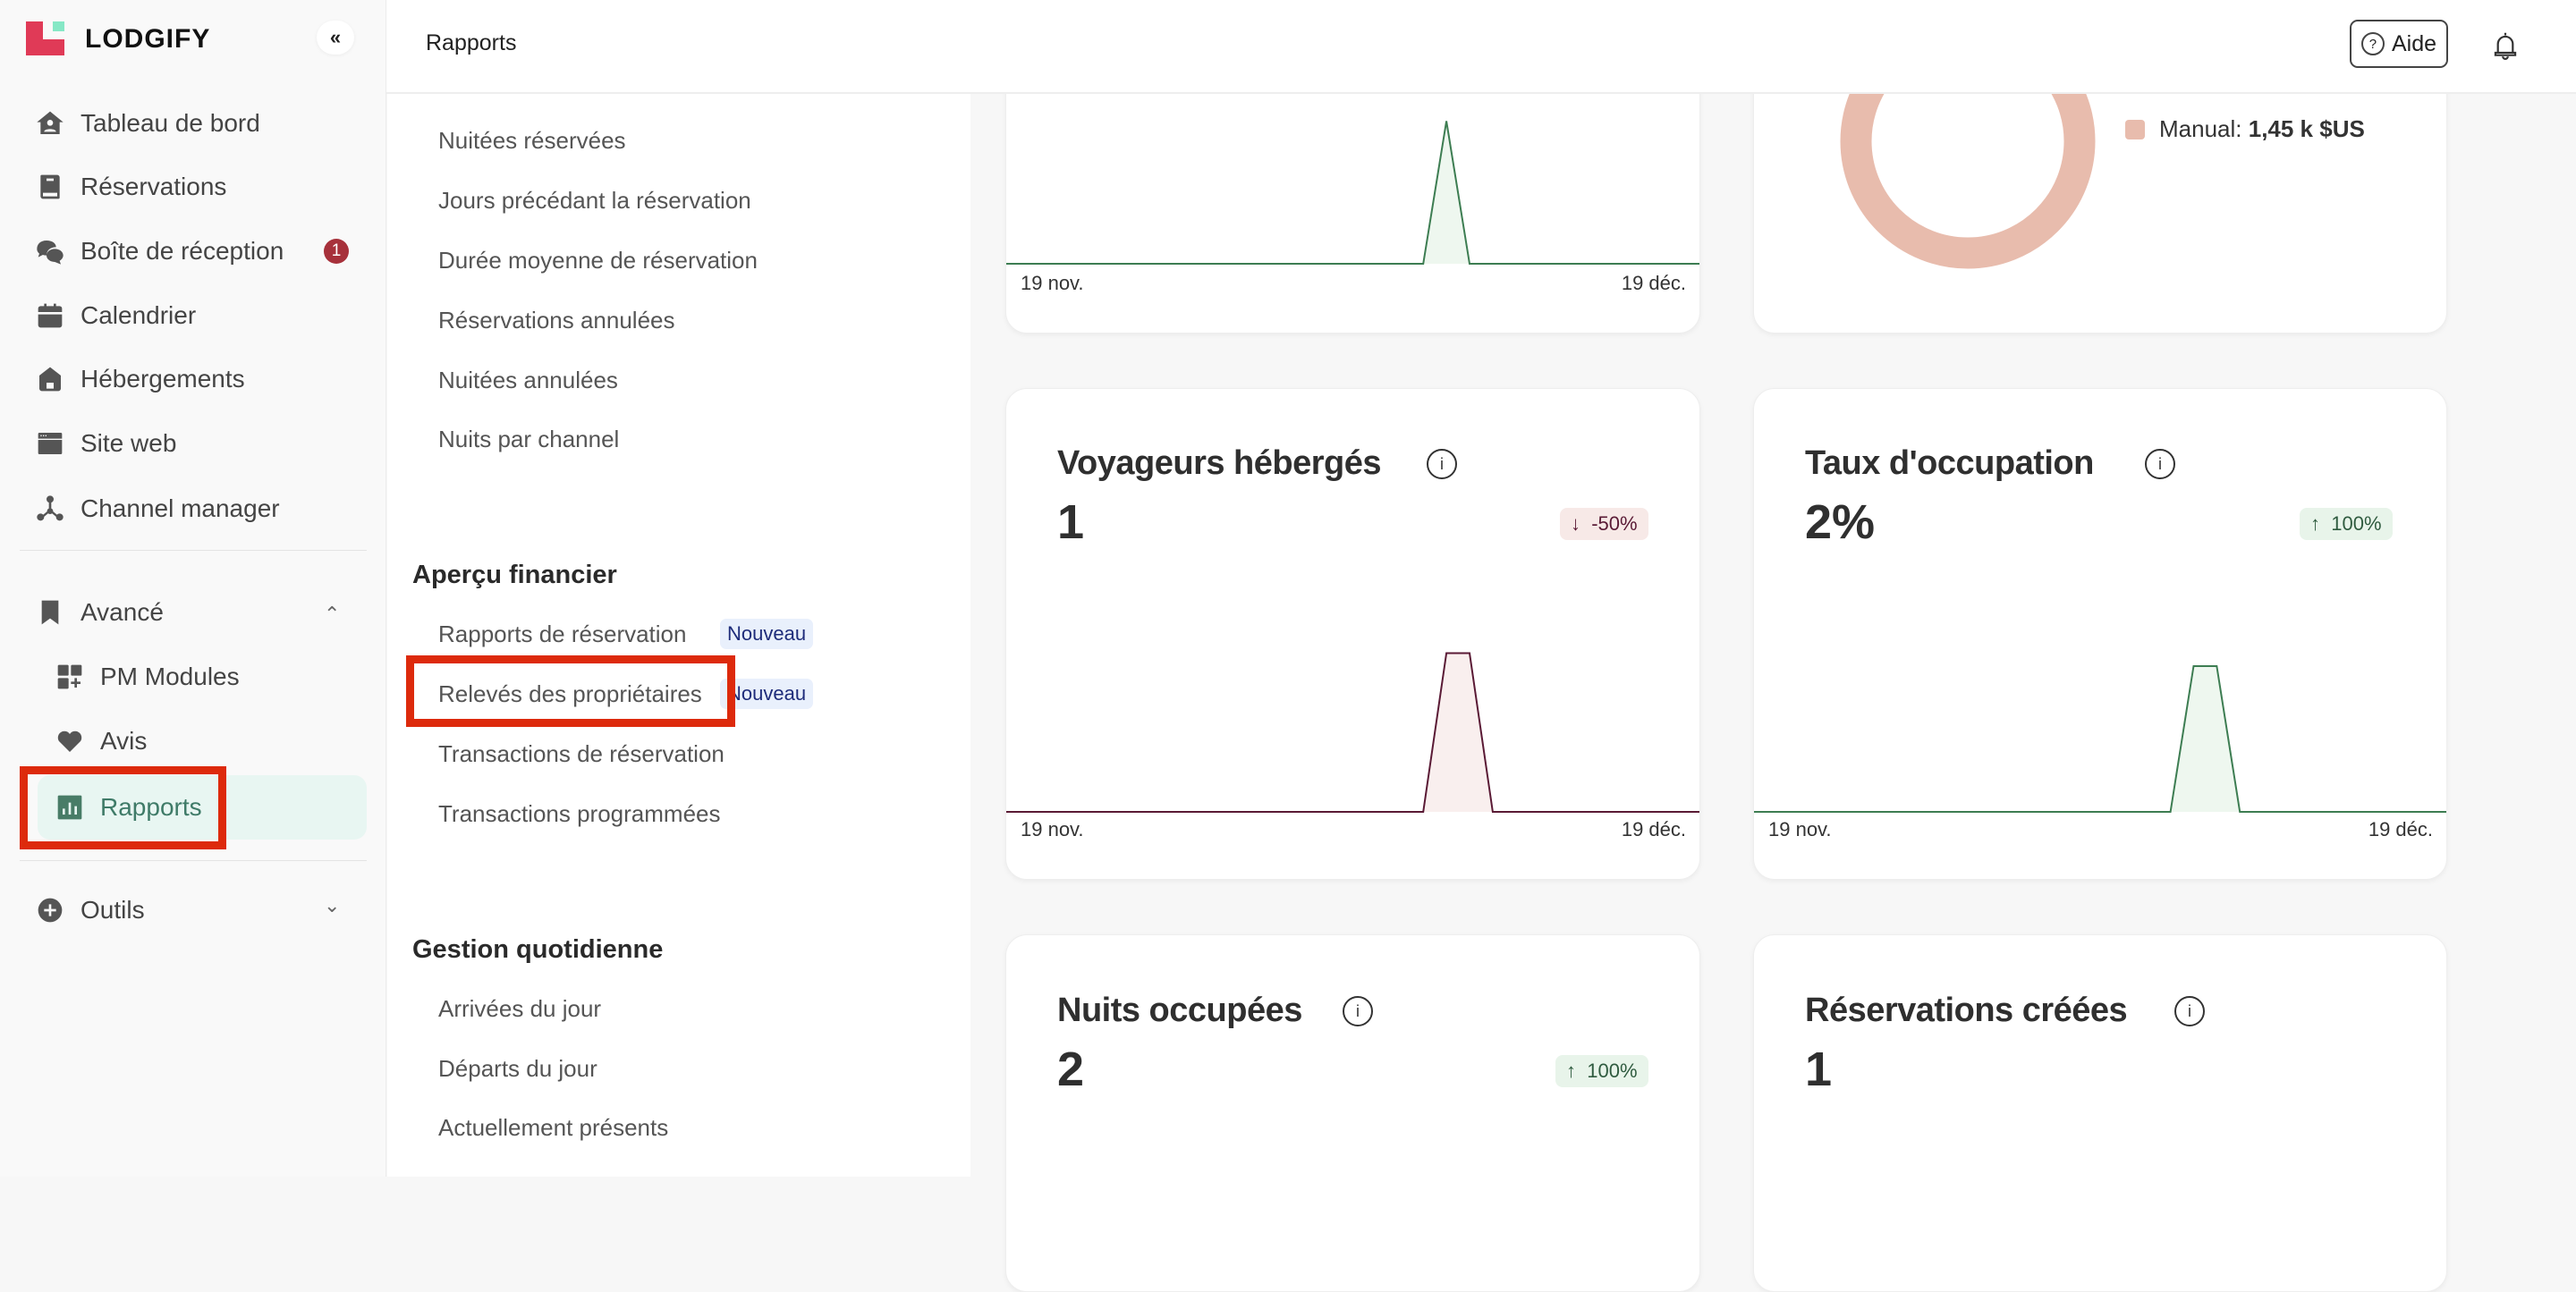 The image size is (2576, 1292). Describe the element at coordinates (562, 634) in the screenshot. I see `submenu-item-booking-reports: Rapports de réservation` at that location.